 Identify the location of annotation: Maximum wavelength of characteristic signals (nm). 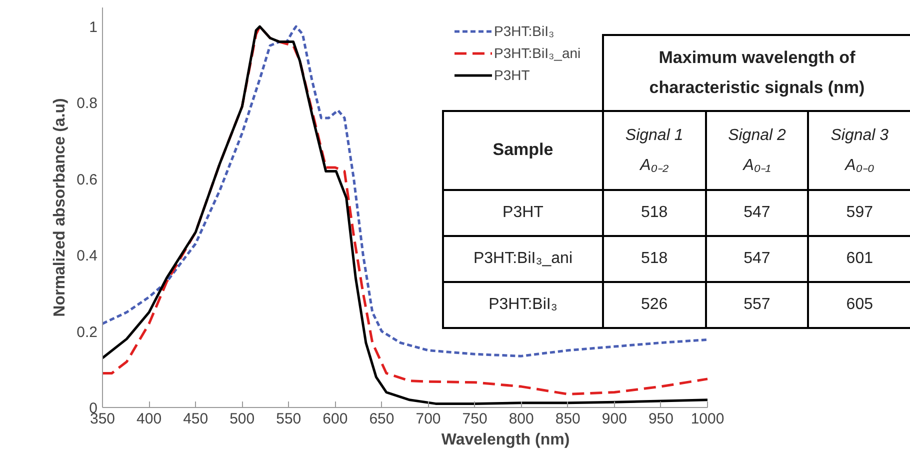
(756, 73).